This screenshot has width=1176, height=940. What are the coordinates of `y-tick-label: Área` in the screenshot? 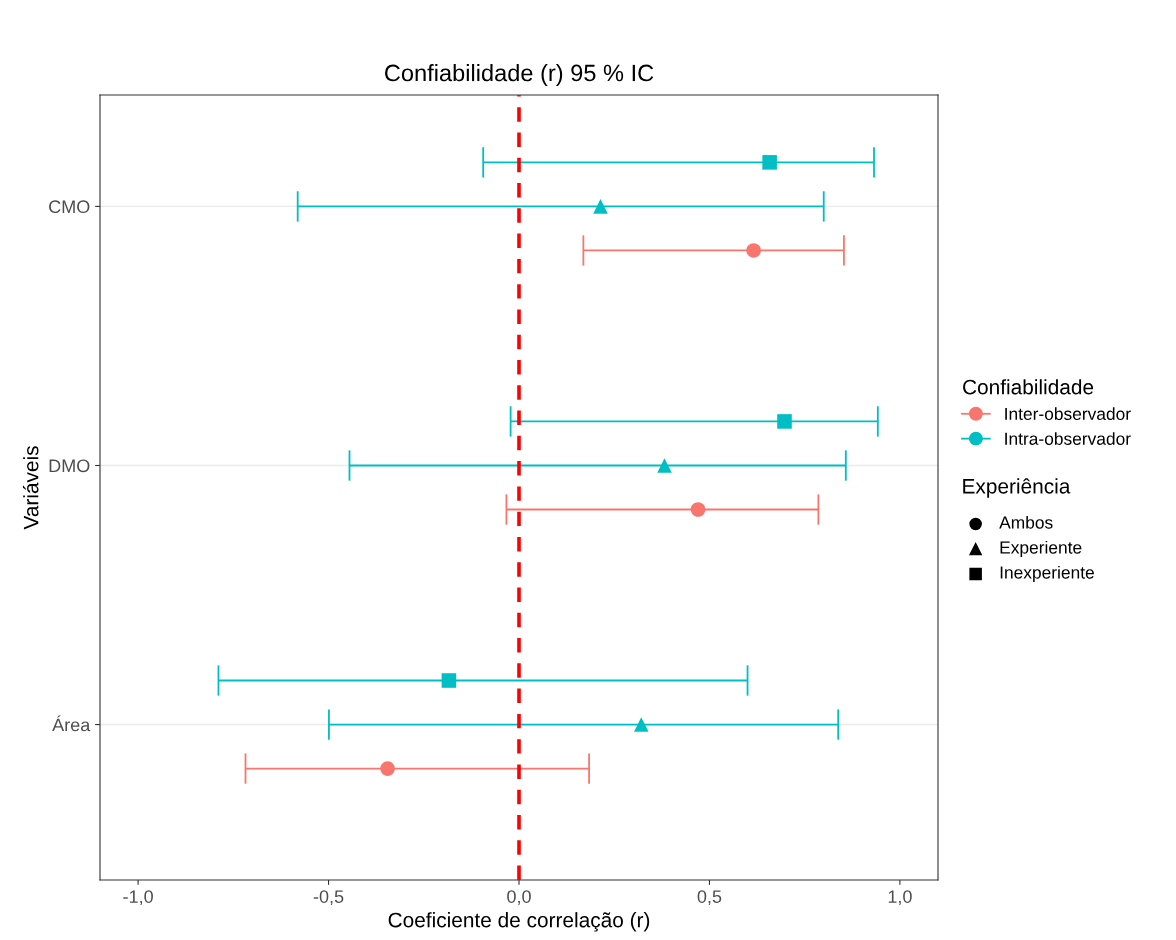 It's located at (71, 723).